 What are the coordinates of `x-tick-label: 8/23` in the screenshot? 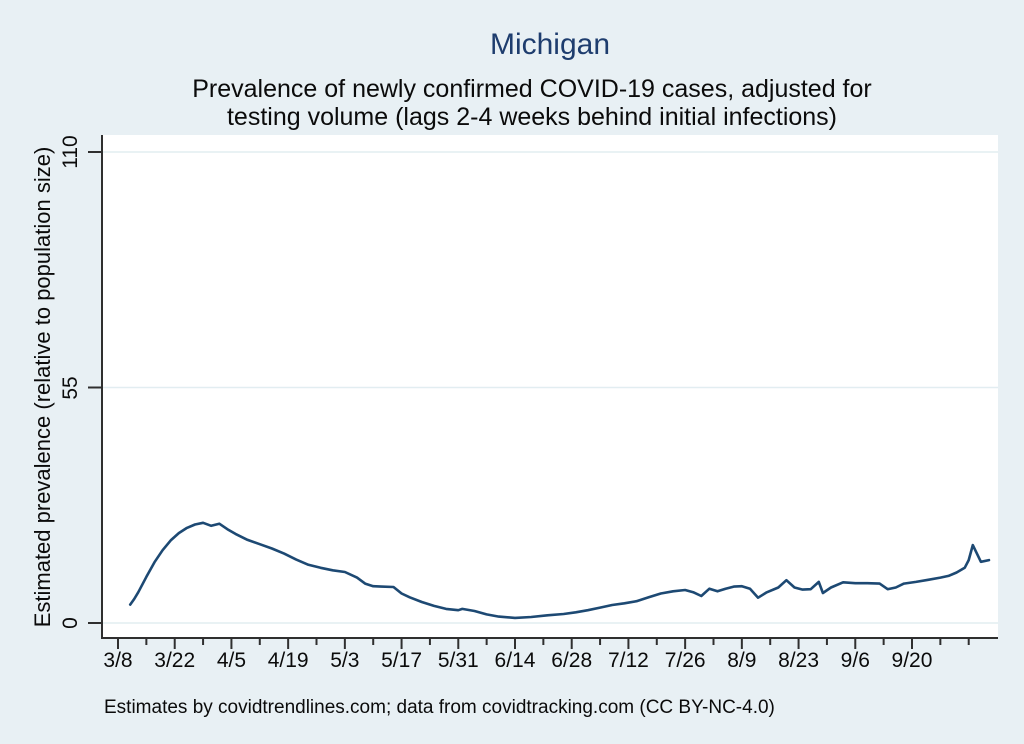 It's located at (798, 660).